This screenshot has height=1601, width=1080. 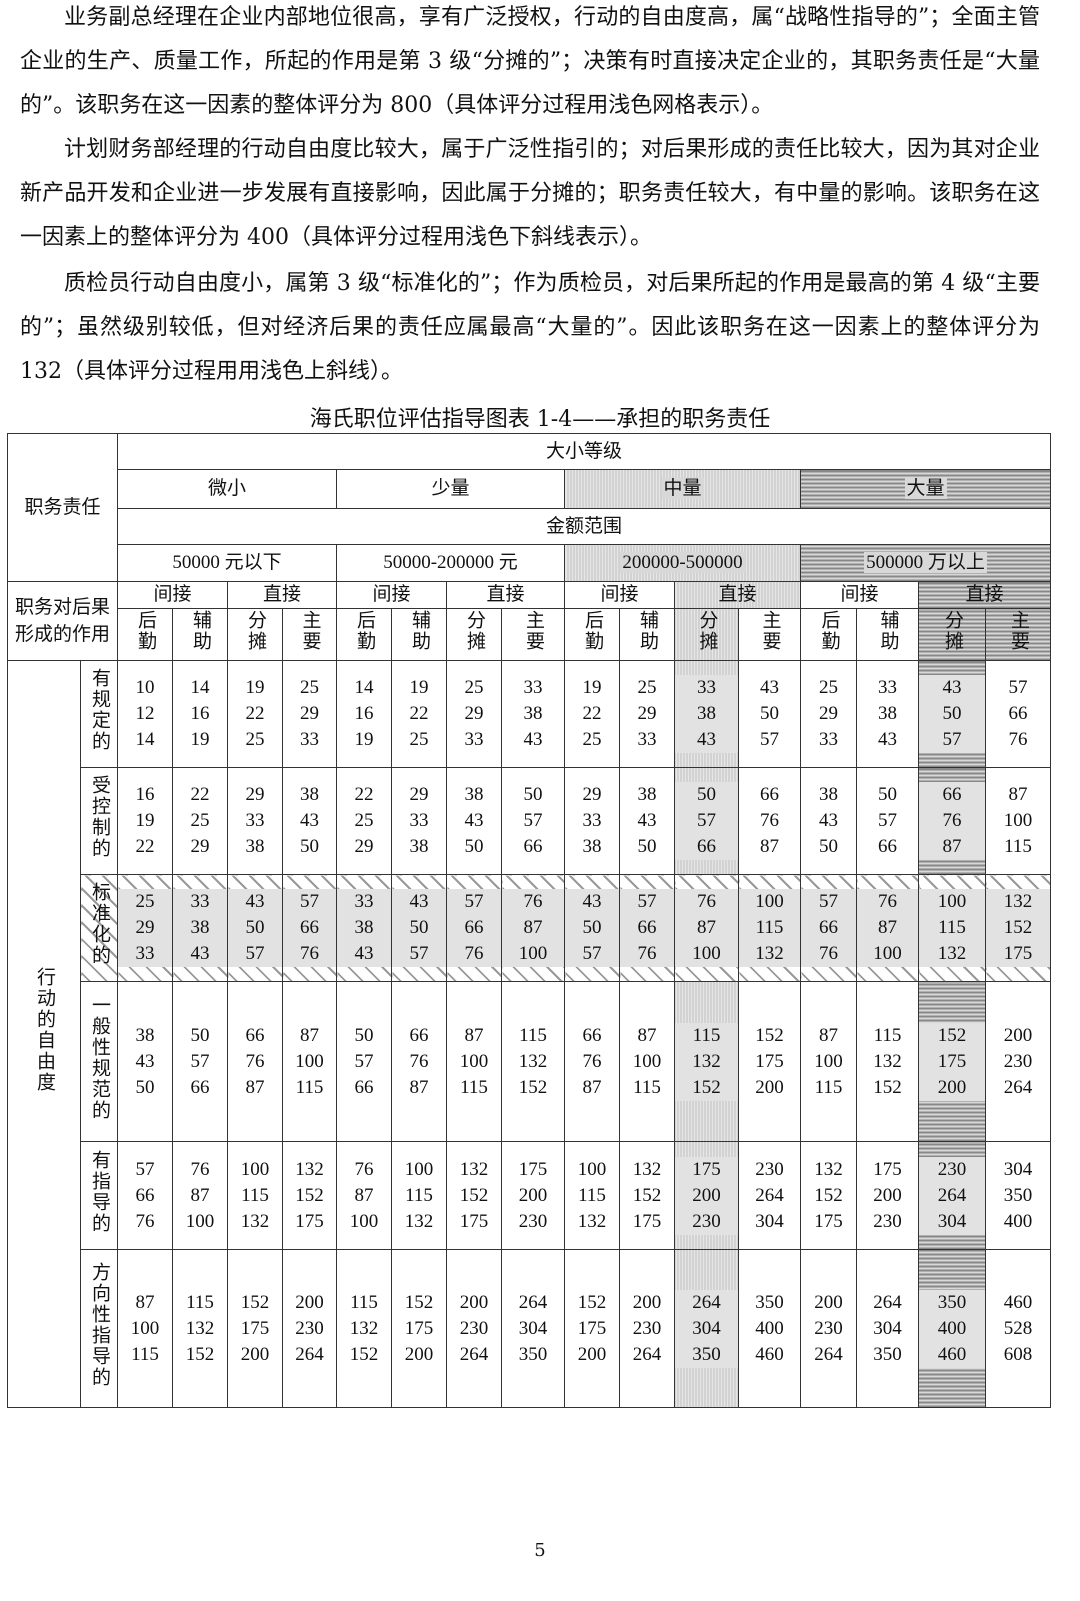 I want to click on score-cell: 264 304 350, so click(x=888, y=1328).